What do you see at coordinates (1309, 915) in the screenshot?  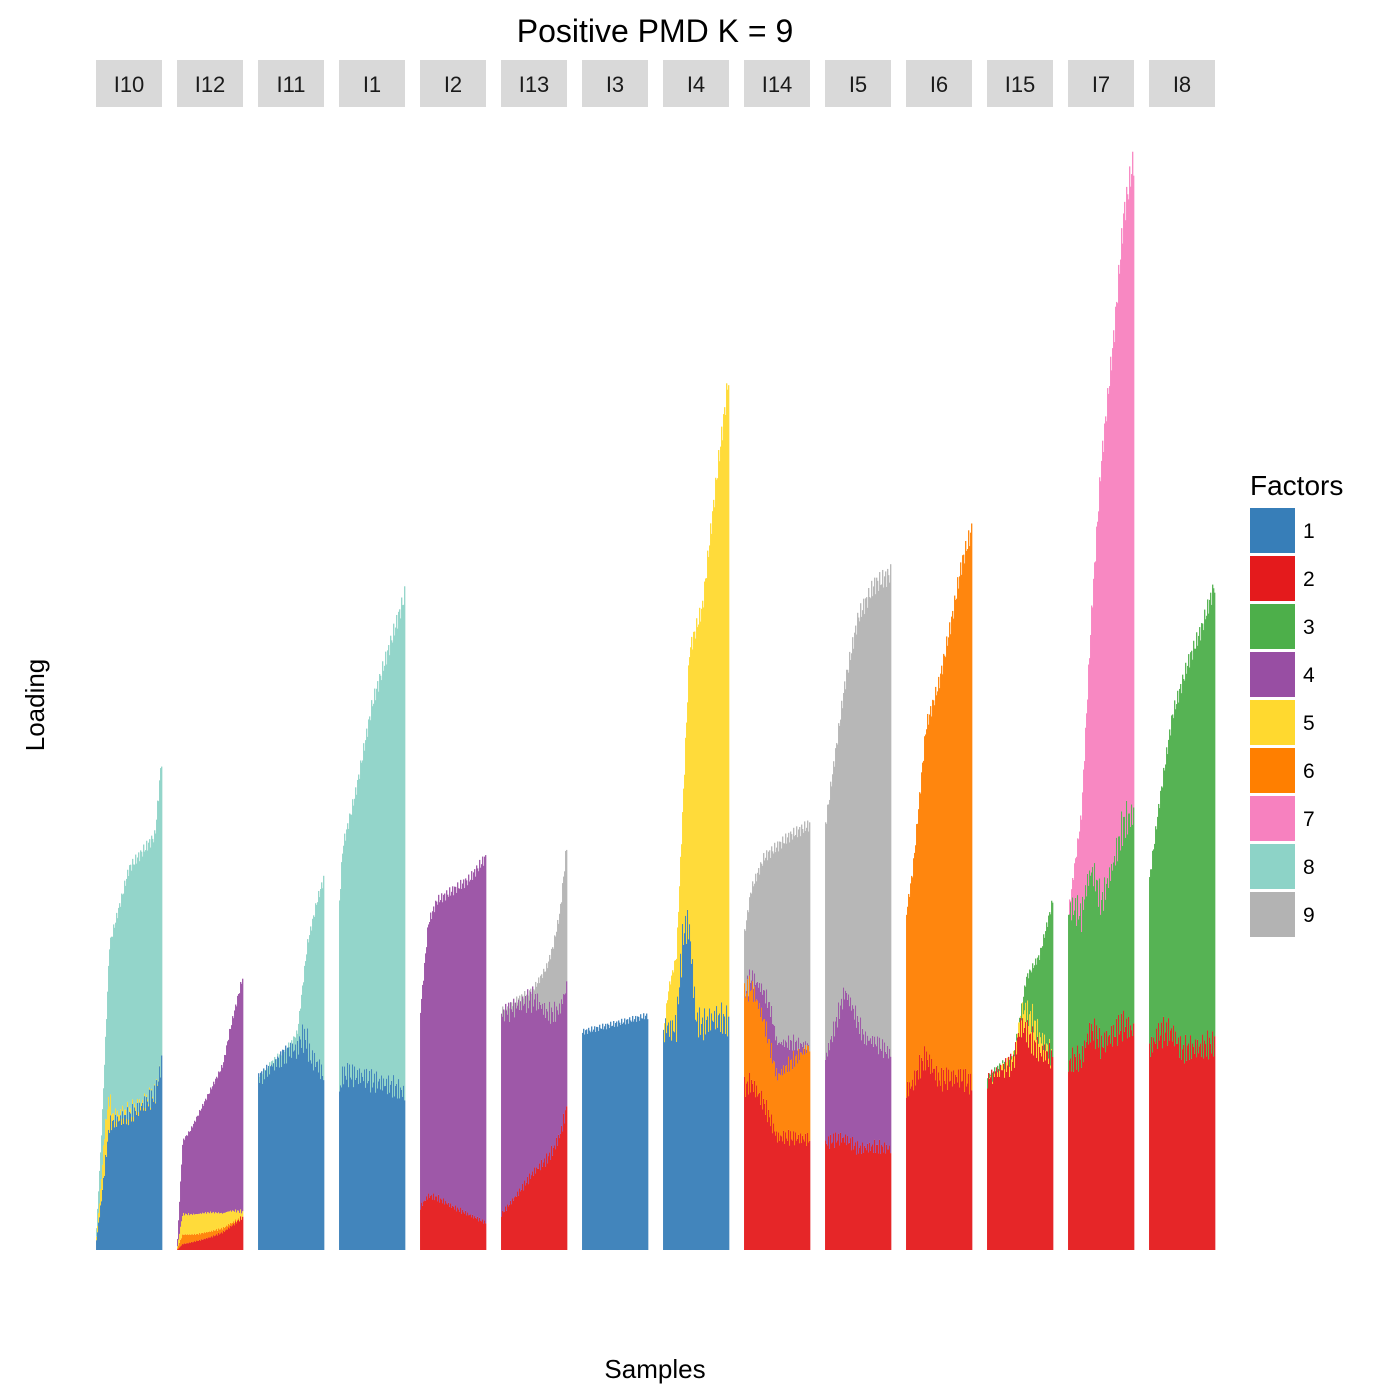 I see `legend-label: 9` at bounding box center [1309, 915].